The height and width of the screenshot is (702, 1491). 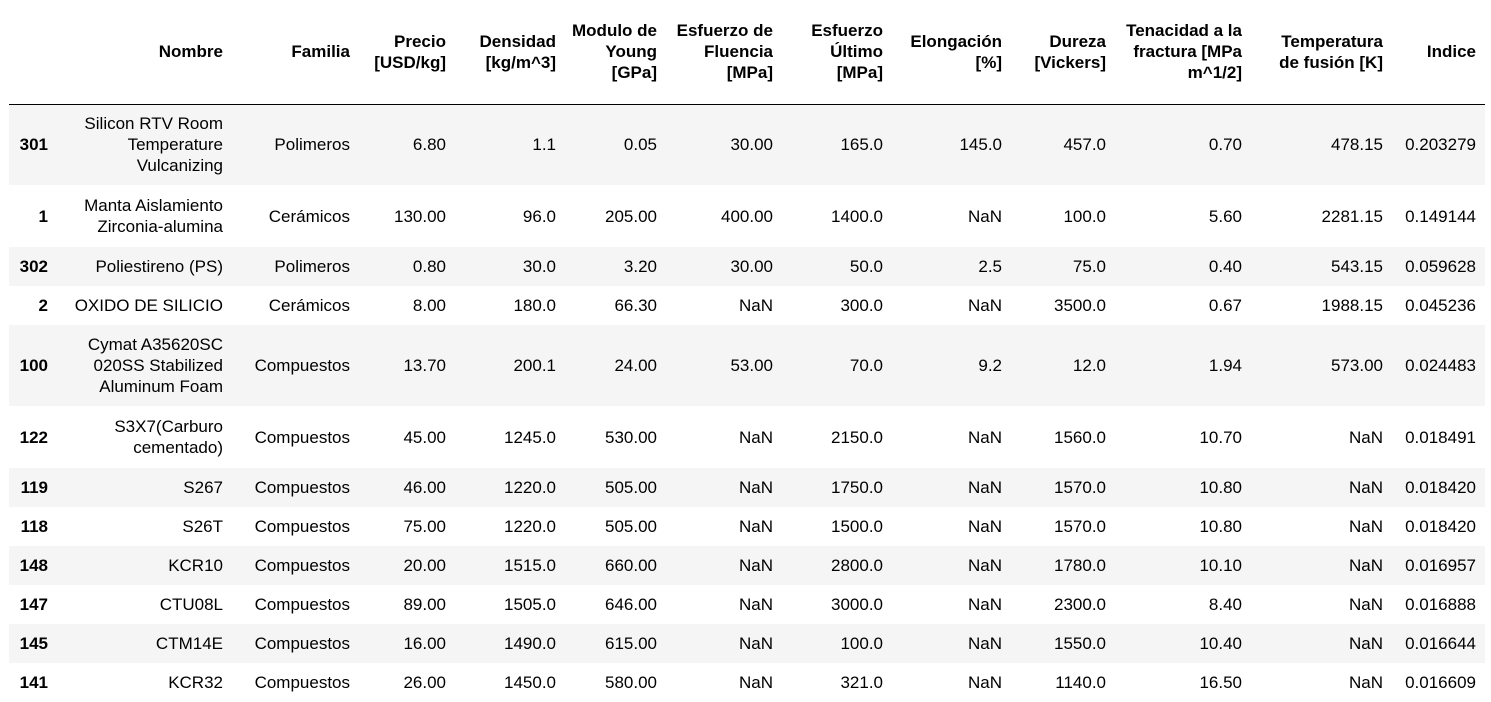 What do you see at coordinates (153, 216) in the screenshot?
I see `table-cell: Manta Aislamiento Zirconia-alumina` at bounding box center [153, 216].